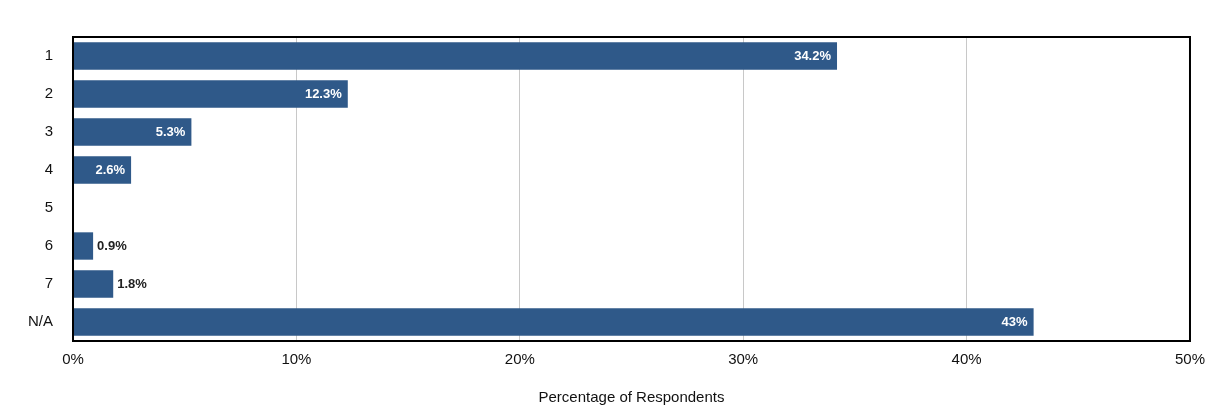  I want to click on data-label: 1.8%, so click(132, 283).